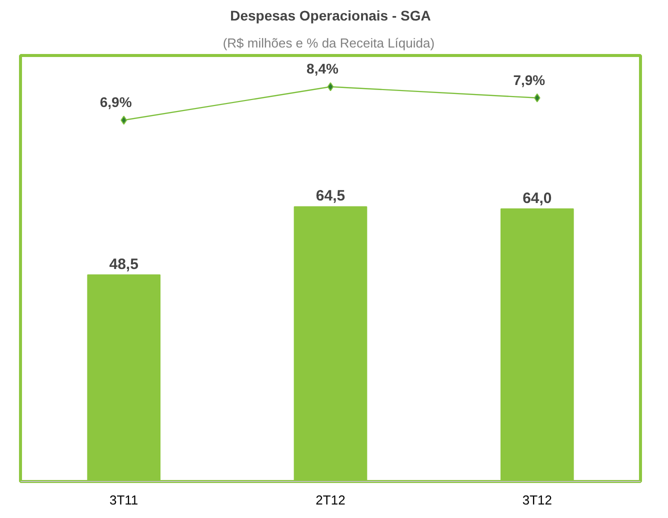 This screenshot has width=668, height=518. Describe the element at coordinates (330, 16) in the screenshot. I see `chart-title: Despesas Operacionais - SGA` at that location.